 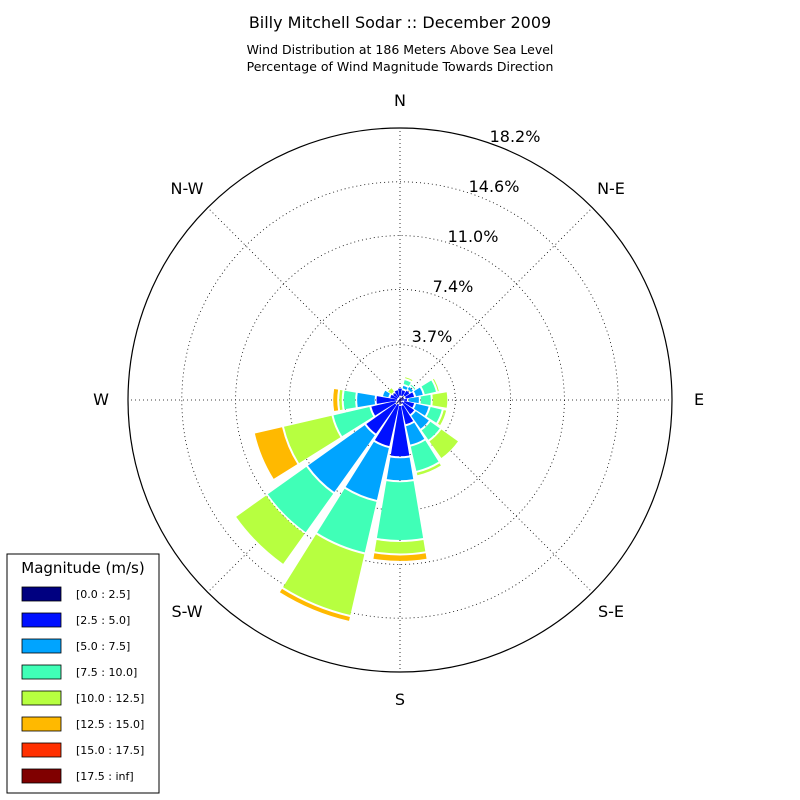 I want to click on wind-bars, so click(x=347, y=499).